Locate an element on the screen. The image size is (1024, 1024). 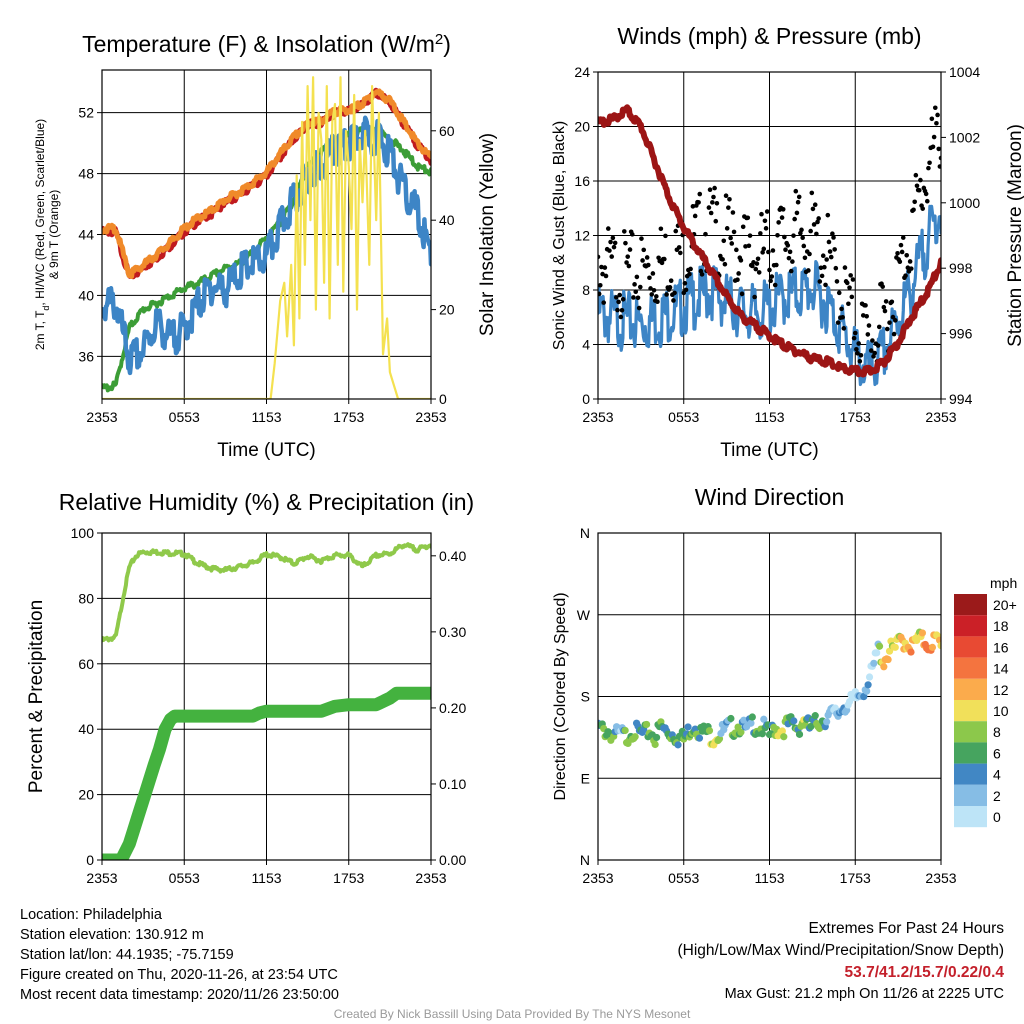
y-tick-label-right: 1000 is located at coordinates (964, 203).